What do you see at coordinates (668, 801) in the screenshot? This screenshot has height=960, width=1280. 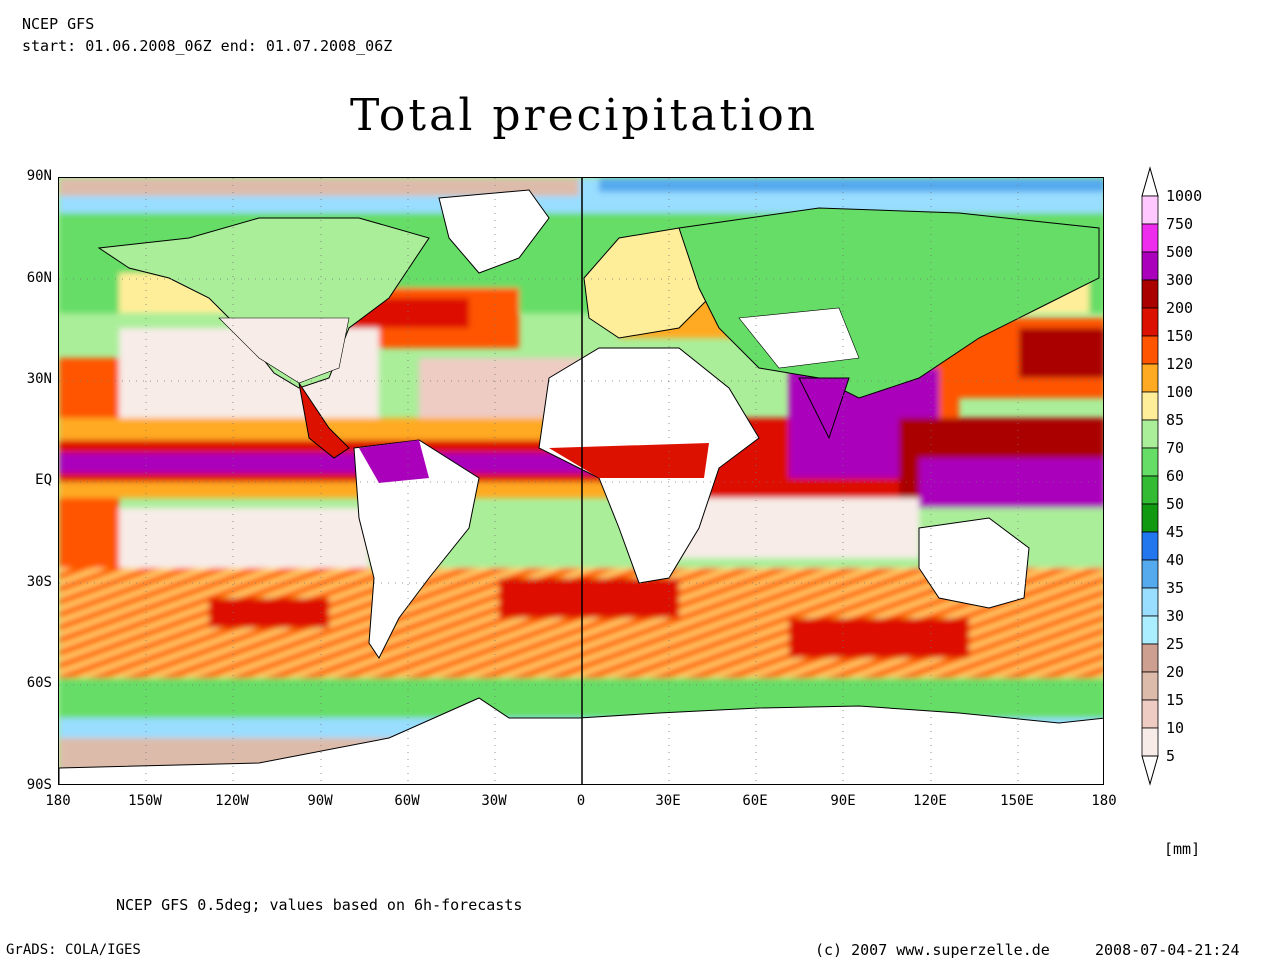 I see `lon-label-30e: 30E` at bounding box center [668, 801].